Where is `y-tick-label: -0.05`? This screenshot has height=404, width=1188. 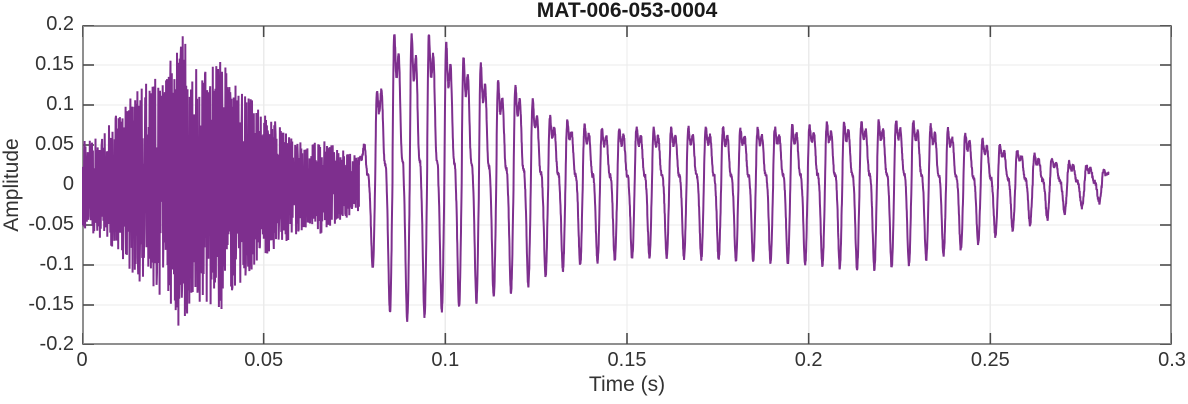
y-tick-label: -0.05 is located at coordinates (51, 224).